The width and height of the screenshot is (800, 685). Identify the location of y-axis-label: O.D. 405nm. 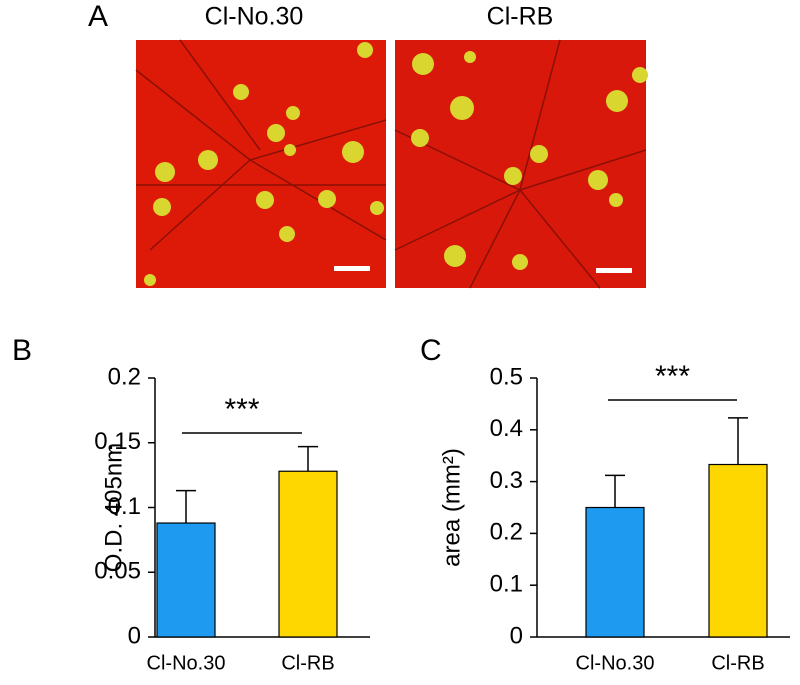
(113, 507).